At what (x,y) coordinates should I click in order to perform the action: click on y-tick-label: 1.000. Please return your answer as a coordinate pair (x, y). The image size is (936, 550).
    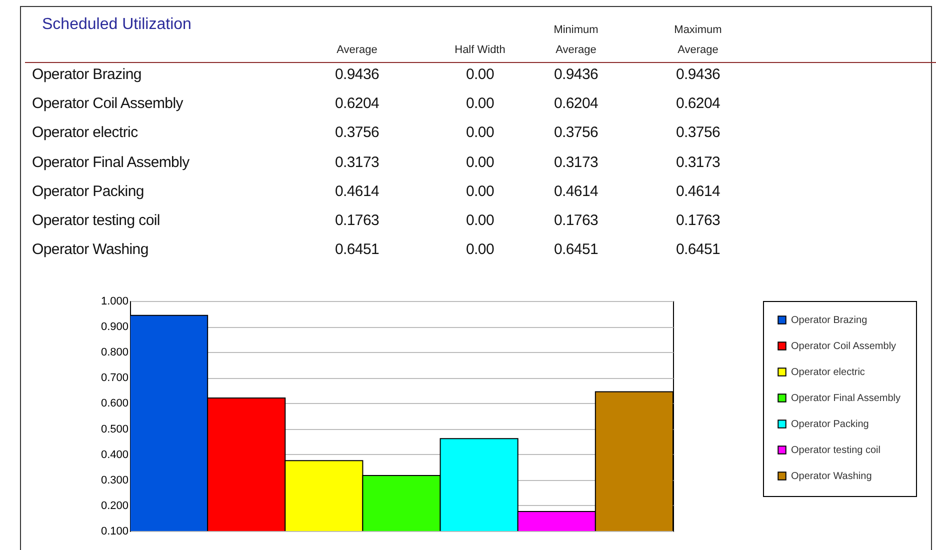
    Looking at the image, I should click on (114, 302).